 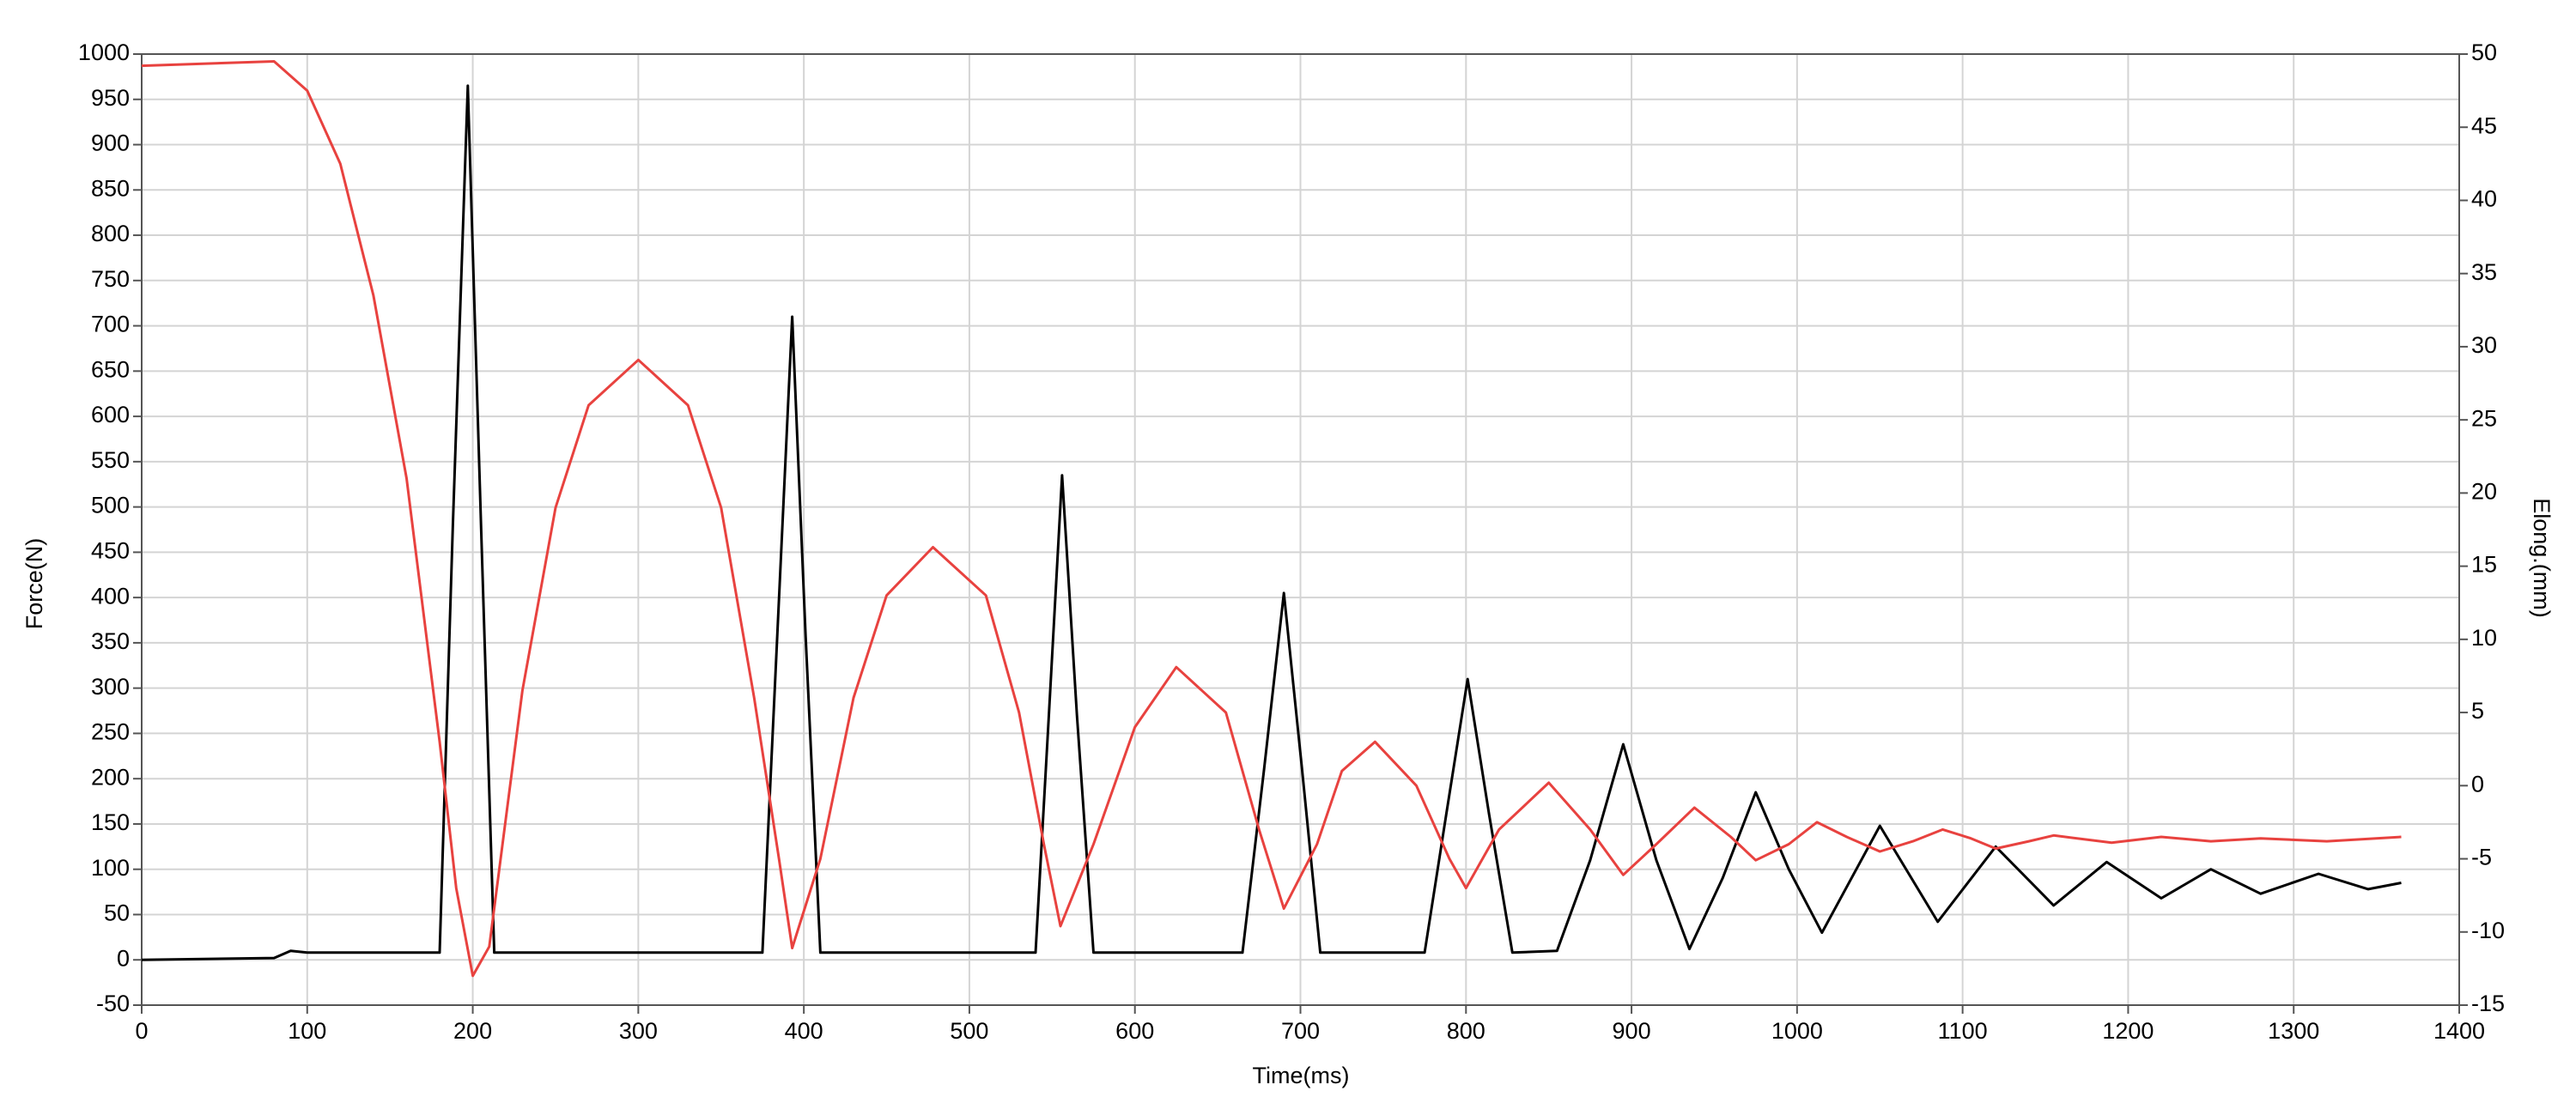 I want to click on y-tick-label: 550, so click(x=111, y=460).